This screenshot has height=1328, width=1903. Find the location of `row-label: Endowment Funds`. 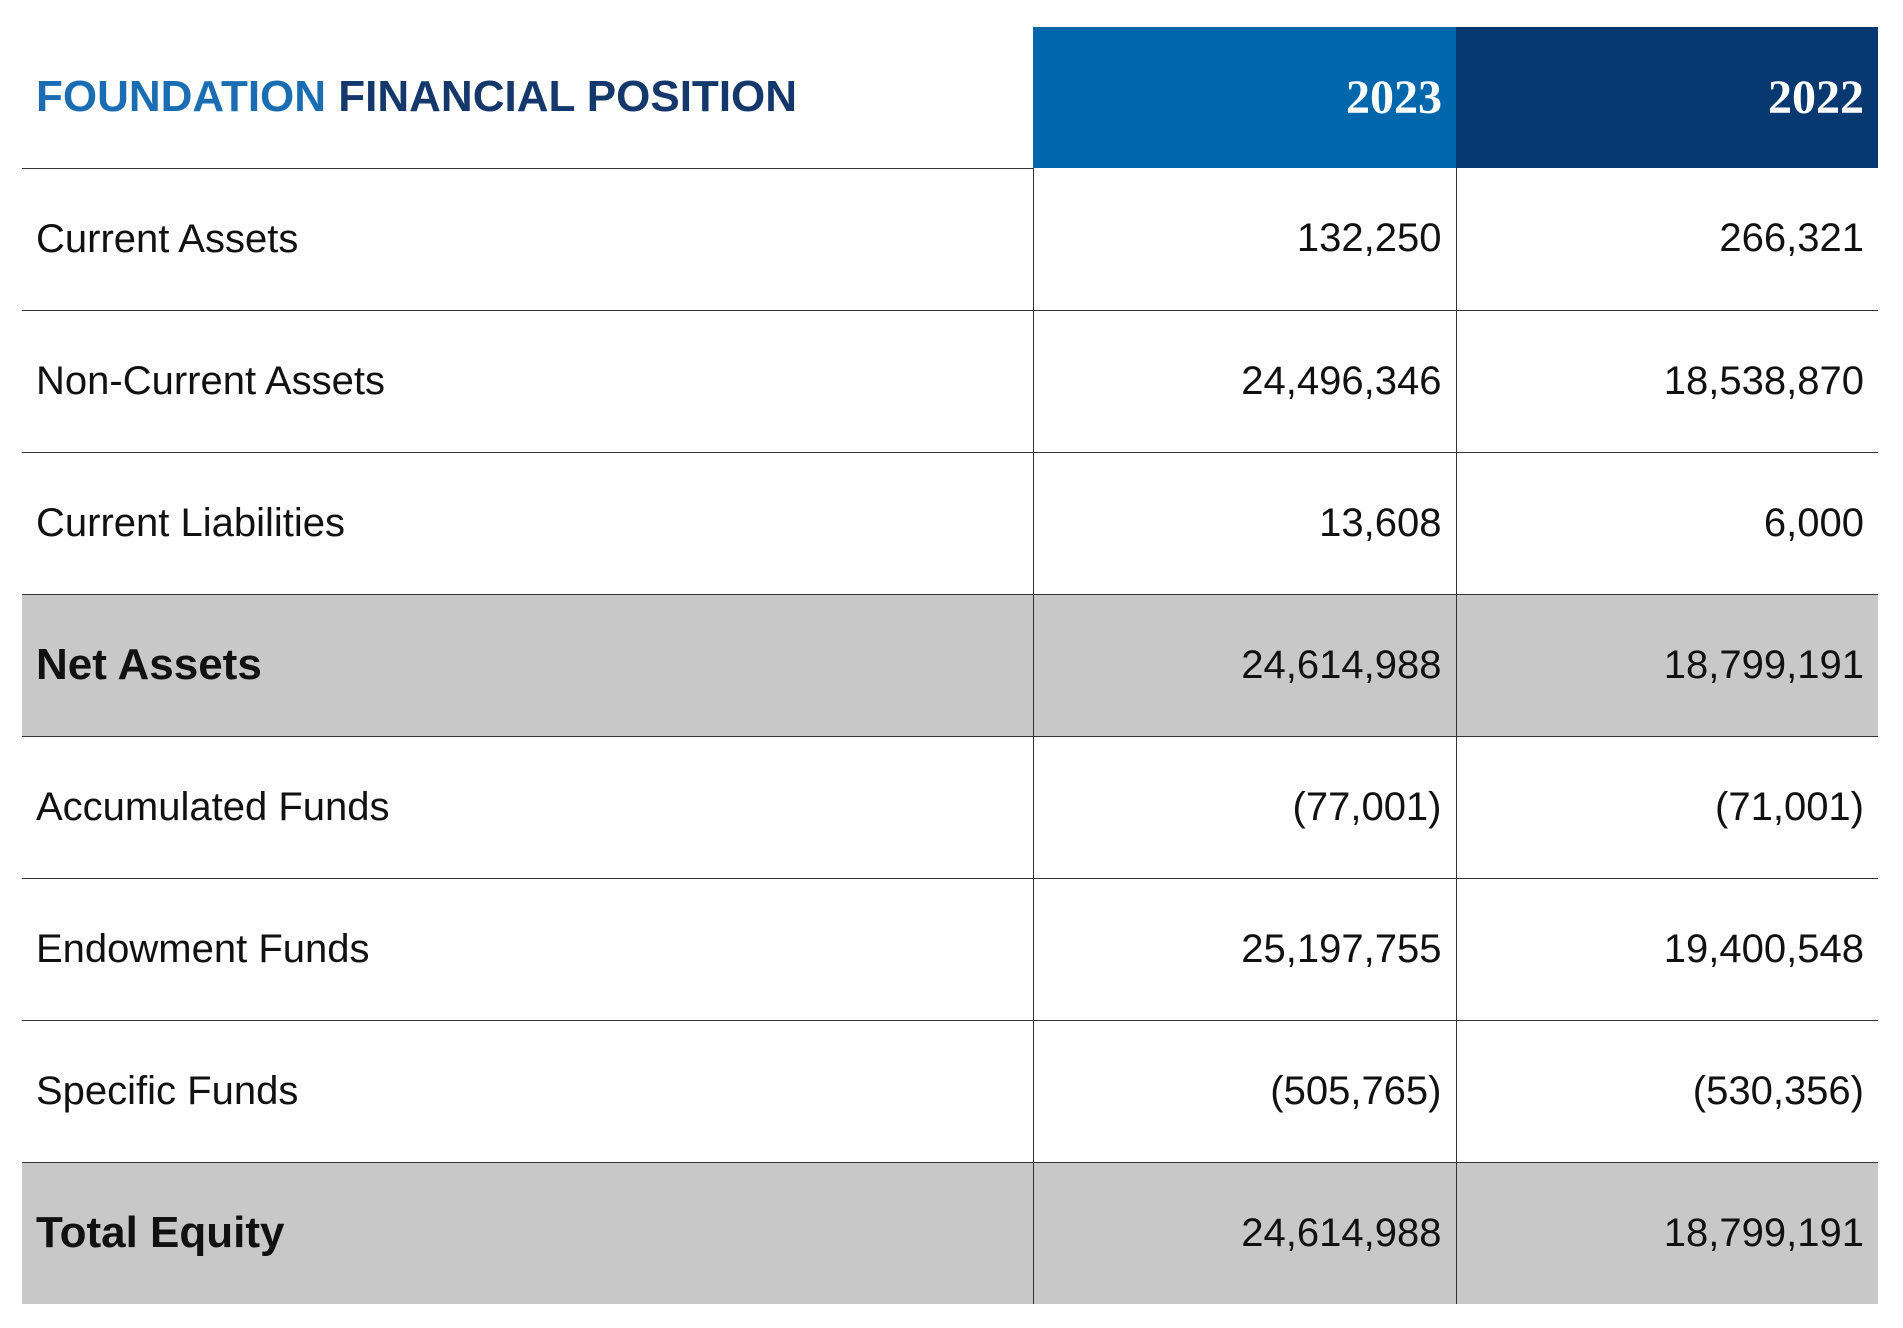

row-label: Endowment Funds is located at coordinates (527, 949).